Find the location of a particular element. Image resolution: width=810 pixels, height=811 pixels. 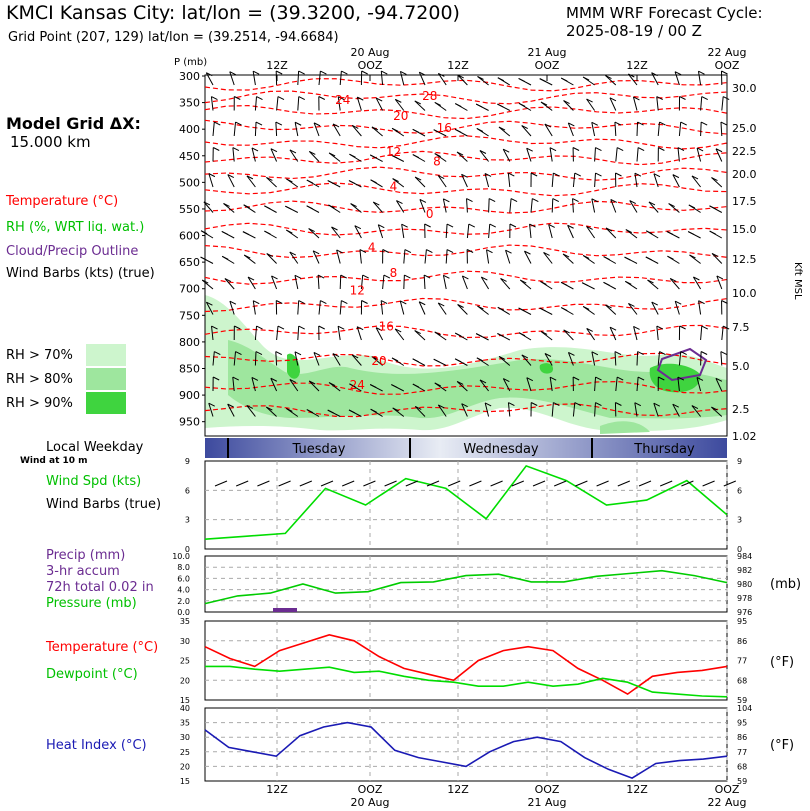

height-tick-7: 10.0 is located at coordinates (744, 293).